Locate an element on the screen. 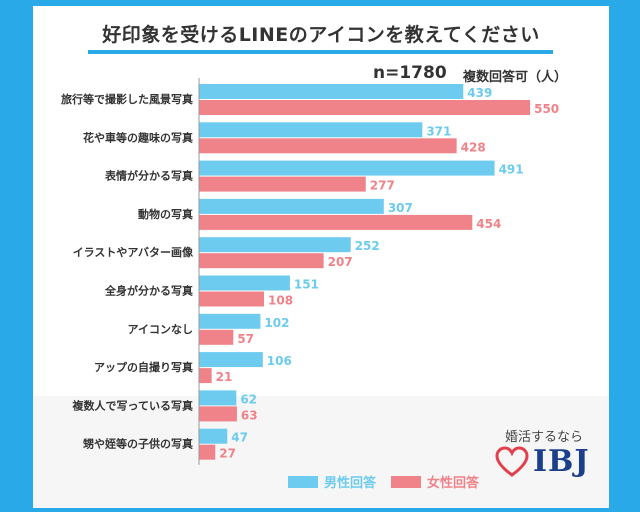 This screenshot has width=640, height=512. value-label-female: 57 is located at coordinates (245, 339).